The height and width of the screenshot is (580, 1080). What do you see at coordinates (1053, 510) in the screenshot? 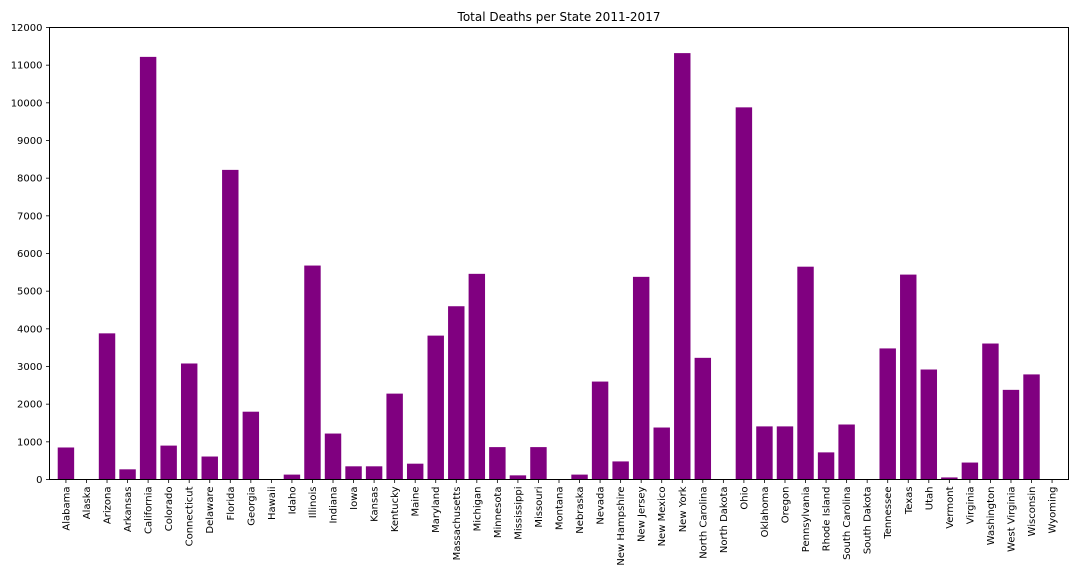
I see `x-tick-label: Wyoming` at bounding box center [1053, 510].